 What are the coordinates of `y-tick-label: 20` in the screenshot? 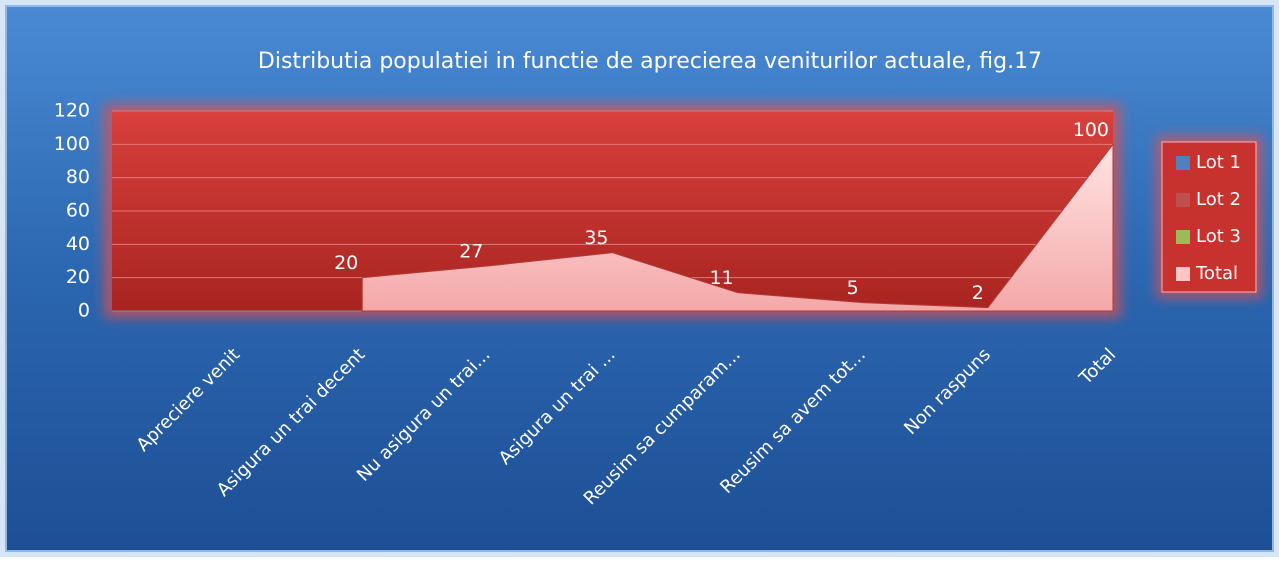 It's located at (78, 277).